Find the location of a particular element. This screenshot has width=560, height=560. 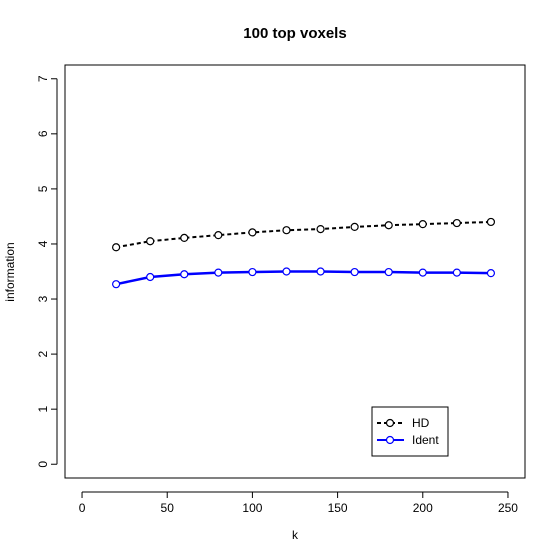

x-tick-label: 200 is located at coordinates (423, 508).